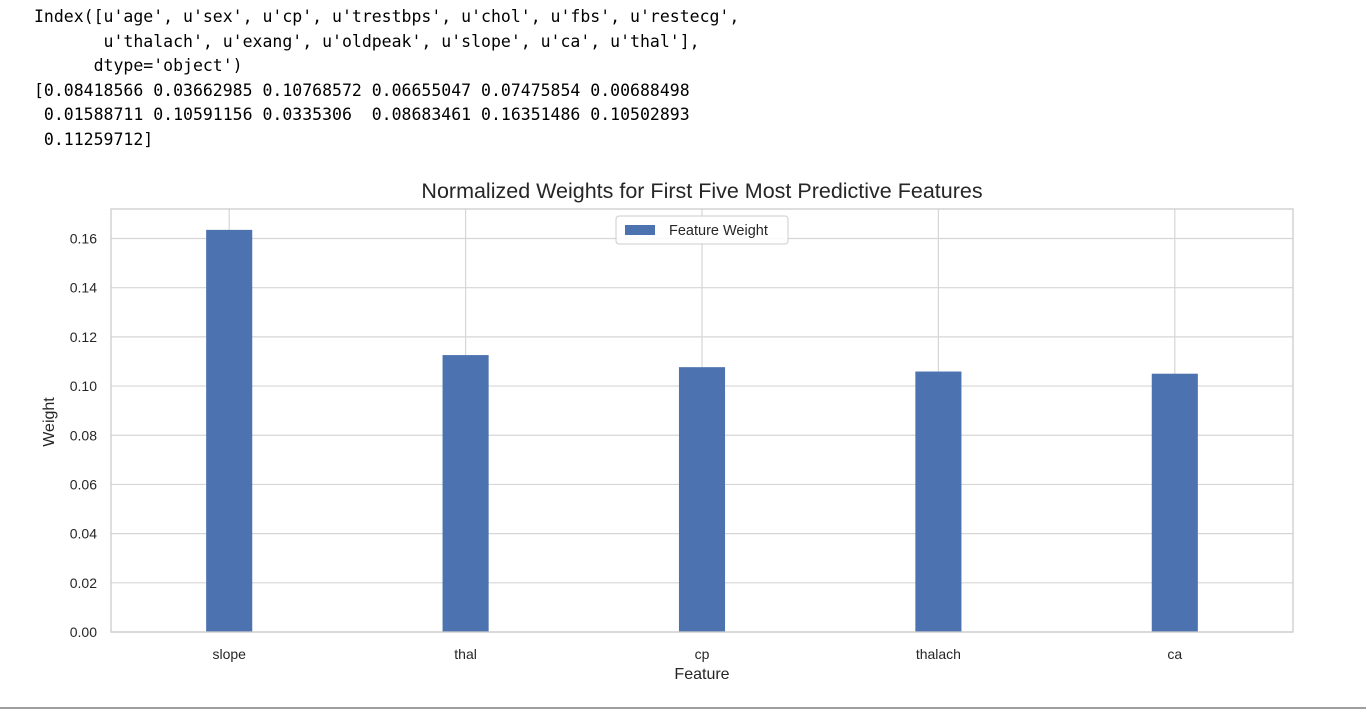  What do you see at coordinates (1174, 502) in the screenshot?
I see `bar-ca` at bounding box center [1174, 502].